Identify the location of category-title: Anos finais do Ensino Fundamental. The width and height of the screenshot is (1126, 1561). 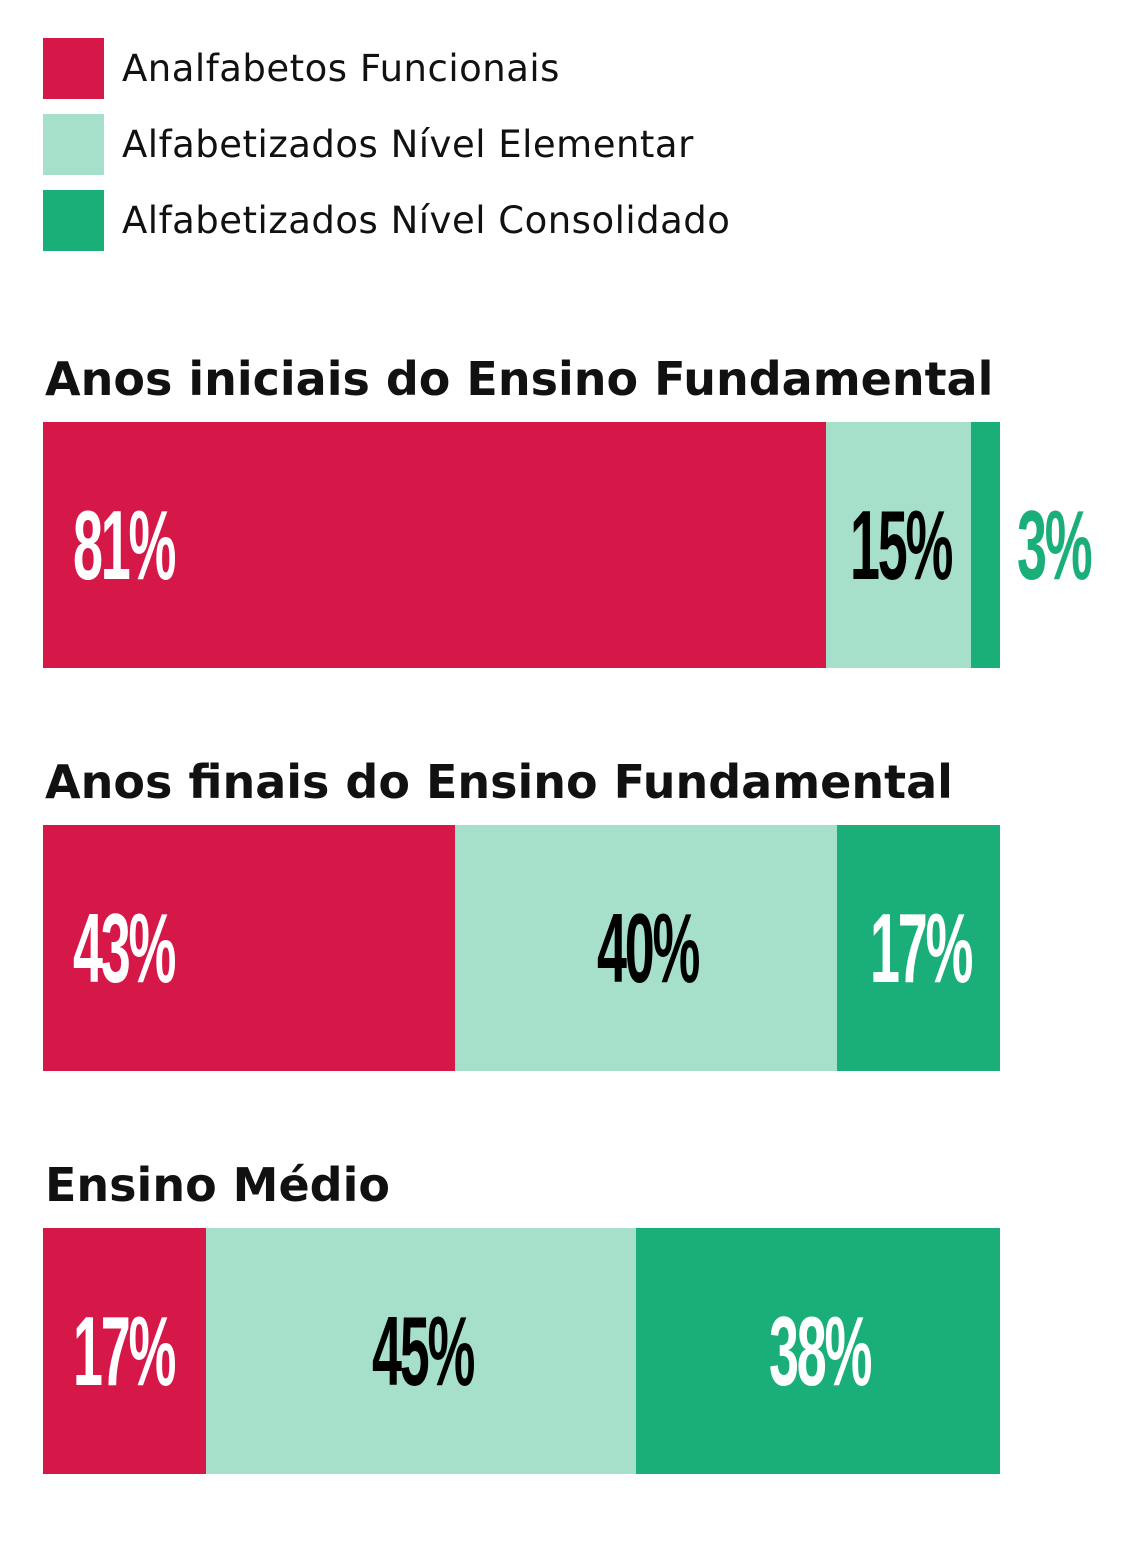
(499, 782).